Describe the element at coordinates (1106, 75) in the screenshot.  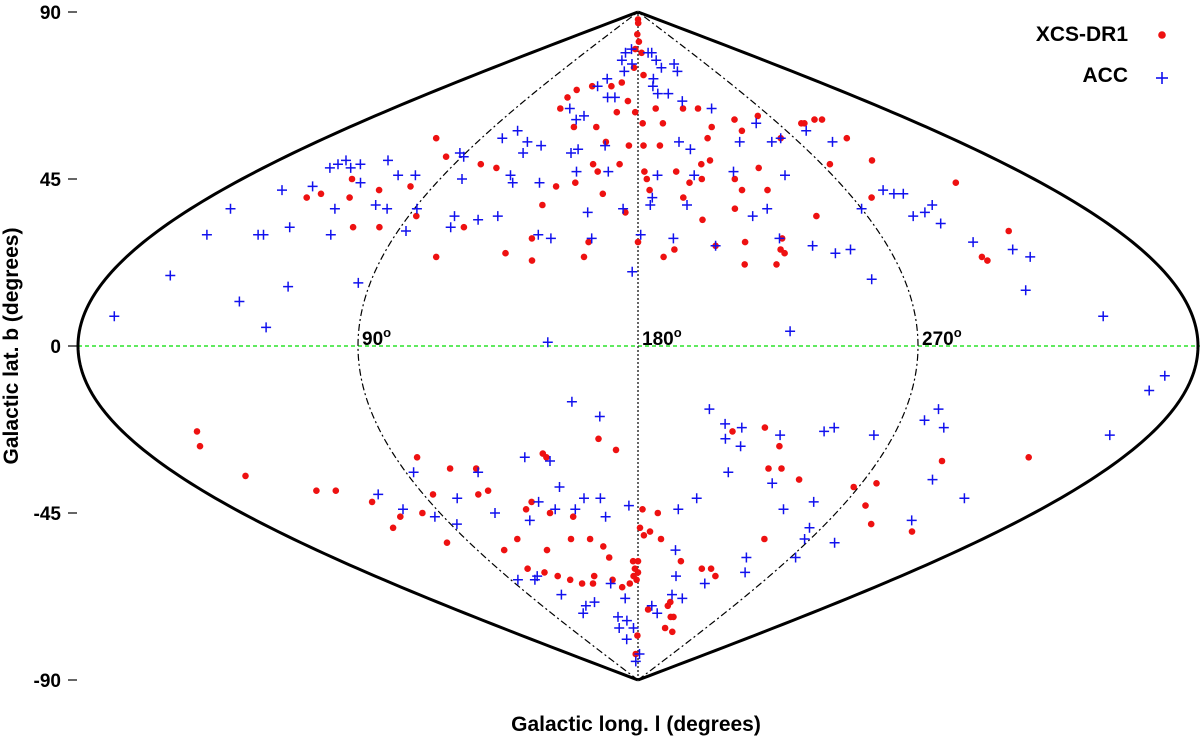
I see `legend-label-acc: ACC` at that location.